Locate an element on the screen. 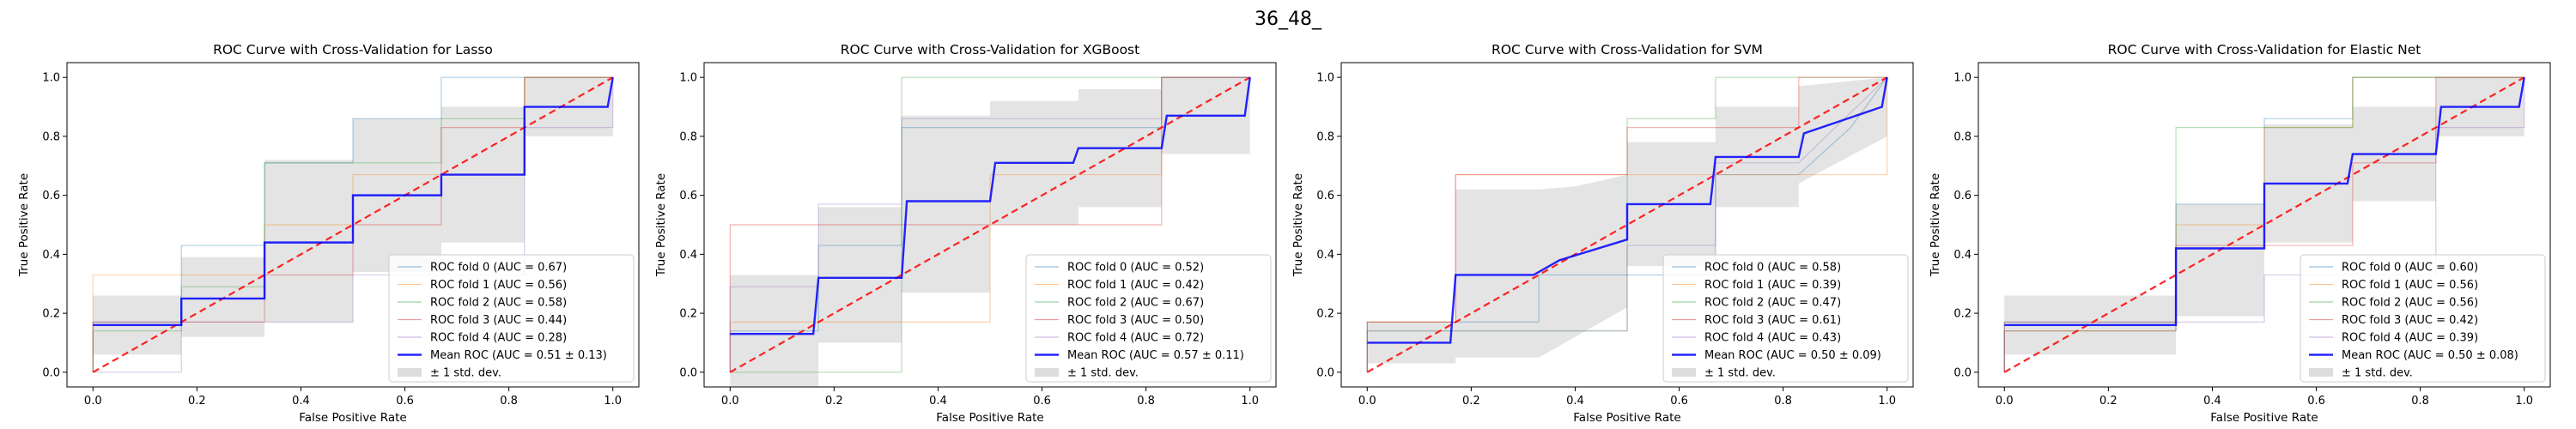 The width and height of the screenshot is (2576, 429). legend-label: ROC fold 4 (AUC = 0.72) is located at coordinates (1135, 338).